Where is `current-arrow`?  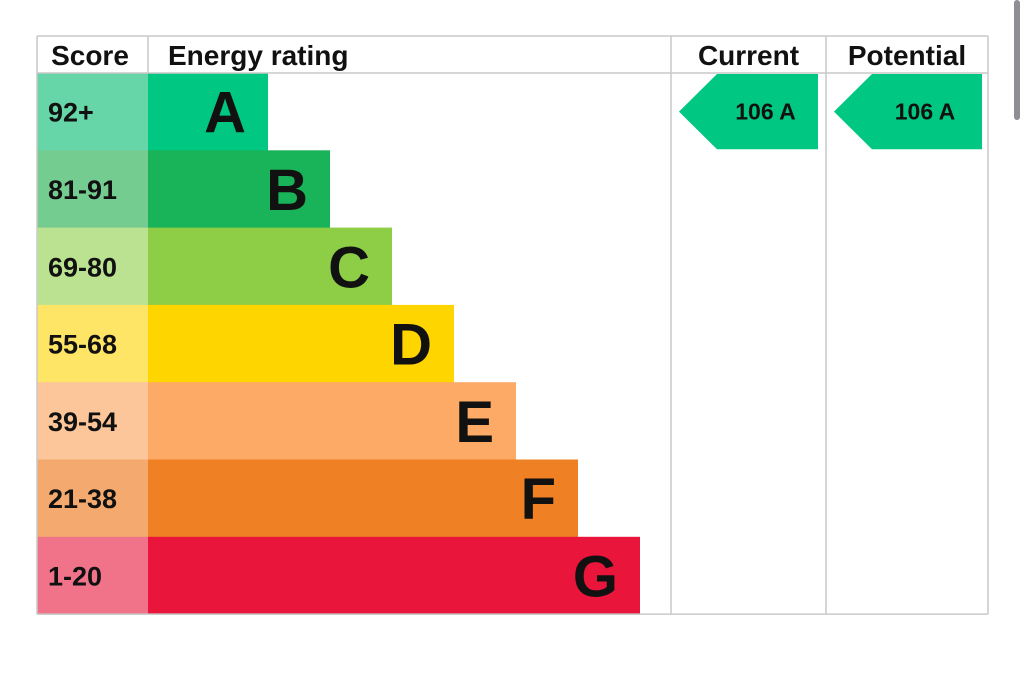
current-arrow is located at coordinates (748, 112).